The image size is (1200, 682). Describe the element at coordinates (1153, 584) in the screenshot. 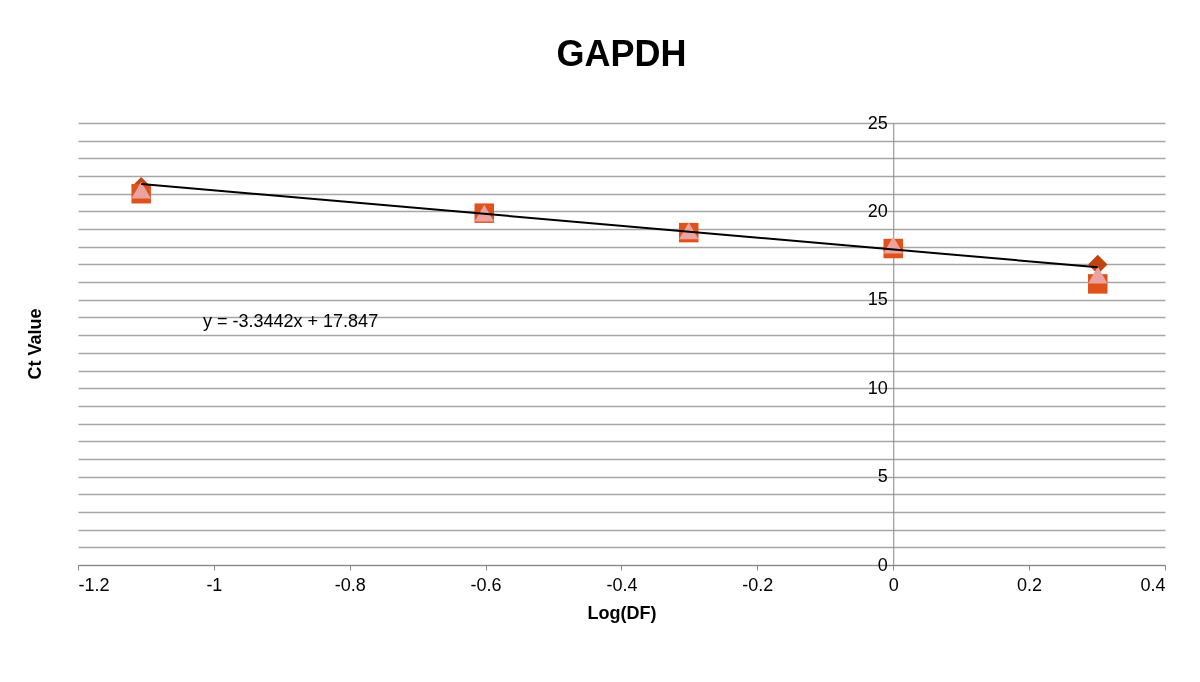

I see `x-tick-label: 0.4` at that location.